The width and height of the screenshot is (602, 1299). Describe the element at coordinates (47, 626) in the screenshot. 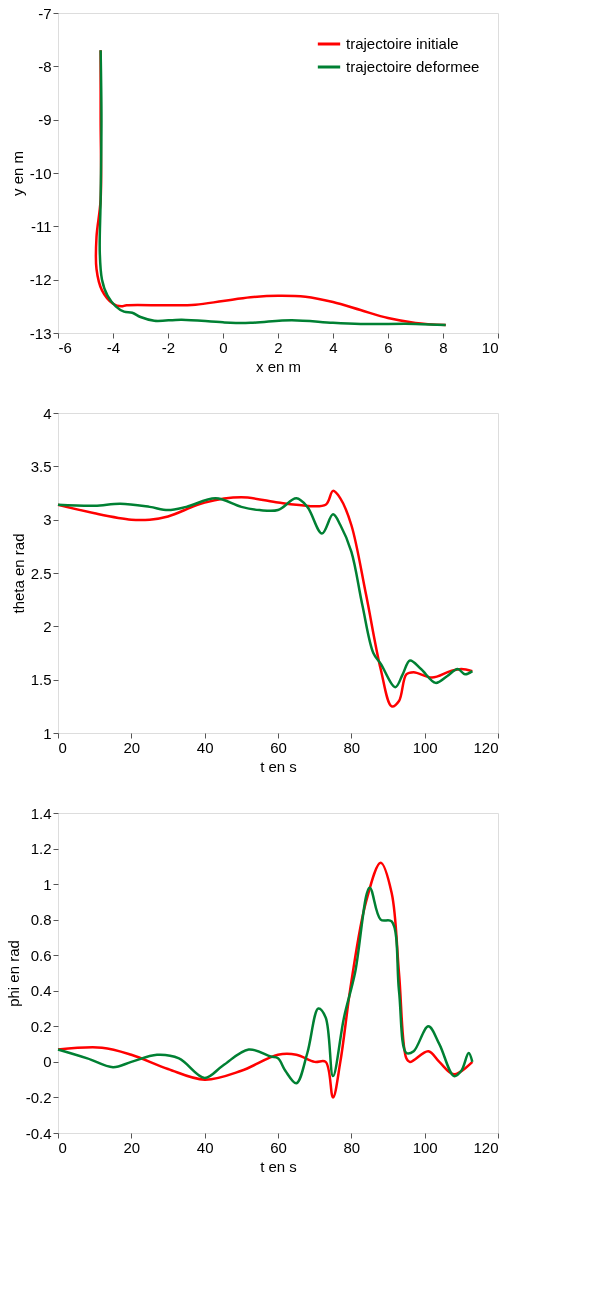

I see `y-tick-label: 2` at that location.